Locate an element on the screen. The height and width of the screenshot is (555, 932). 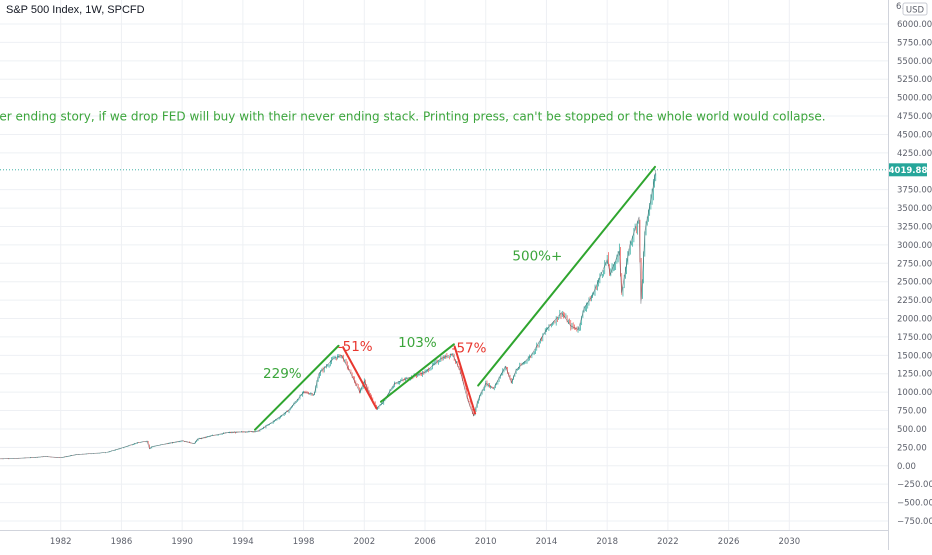
price-scale is located at coordinates (910, 275).